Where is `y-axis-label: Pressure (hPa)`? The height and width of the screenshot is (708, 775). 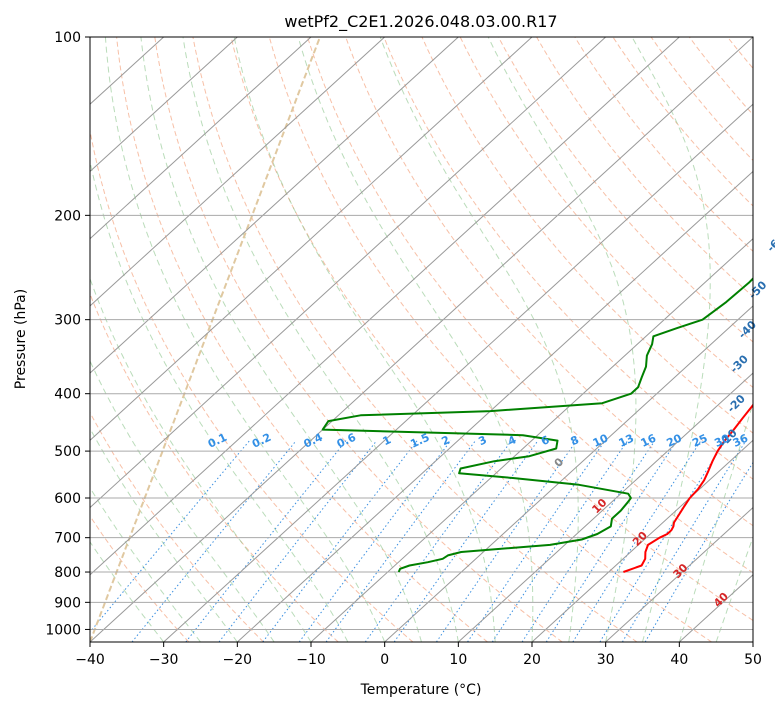
y-axis-label: Pressure (hPa) is located at coordinates (21, 339).